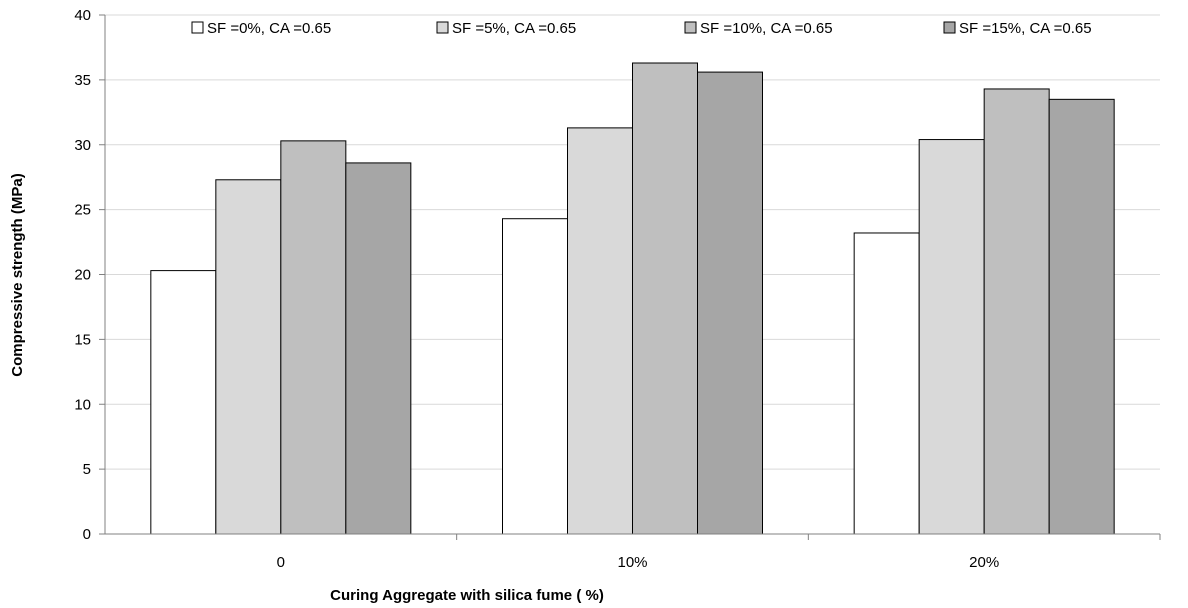 The width and height of the screenshot is (1188, 608). What do you see at coordinates (984, 562) in the screenshot?
I see `x-tick-label: 20%` at bounding box center [984, 562].